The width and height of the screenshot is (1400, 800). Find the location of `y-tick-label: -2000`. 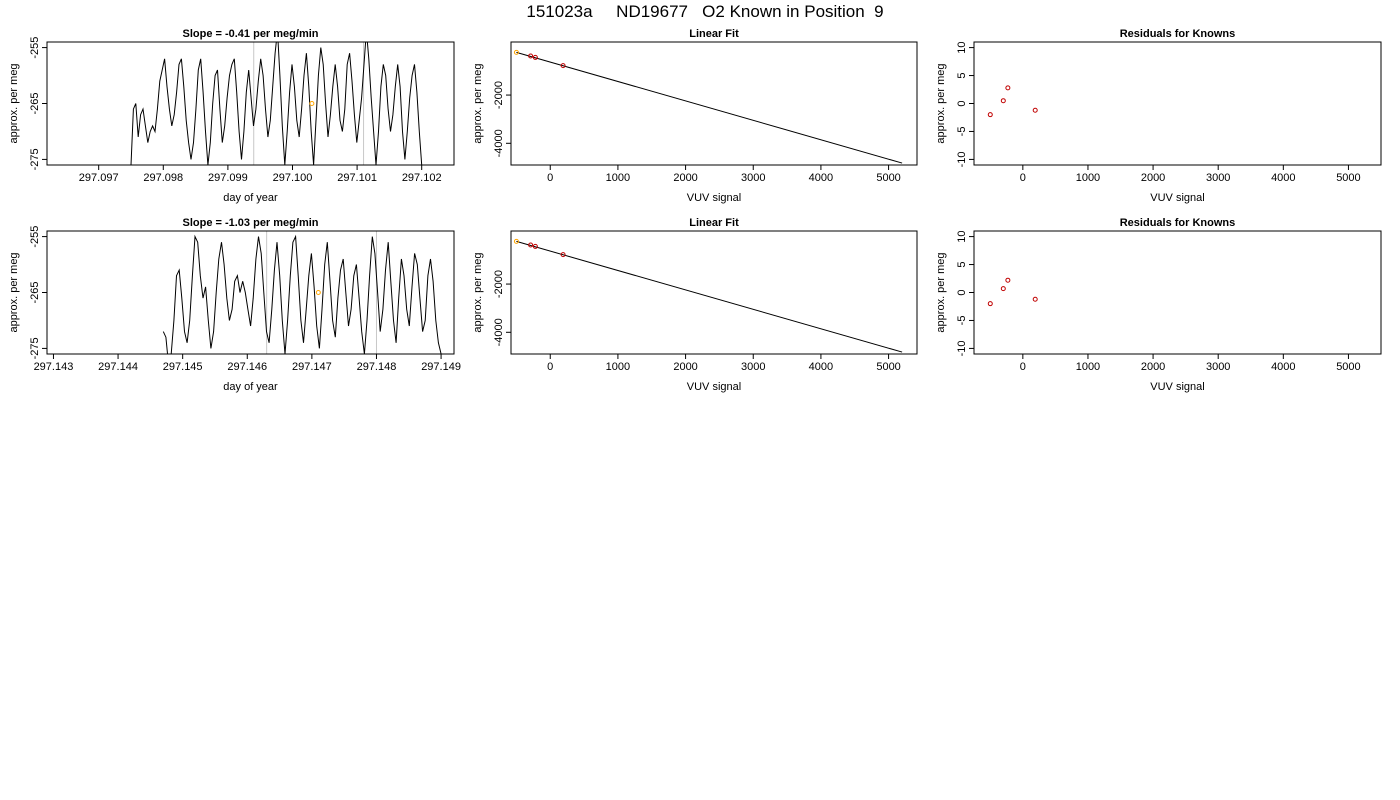

y-tick-label: -2000 is located at coordinates (499, 284).